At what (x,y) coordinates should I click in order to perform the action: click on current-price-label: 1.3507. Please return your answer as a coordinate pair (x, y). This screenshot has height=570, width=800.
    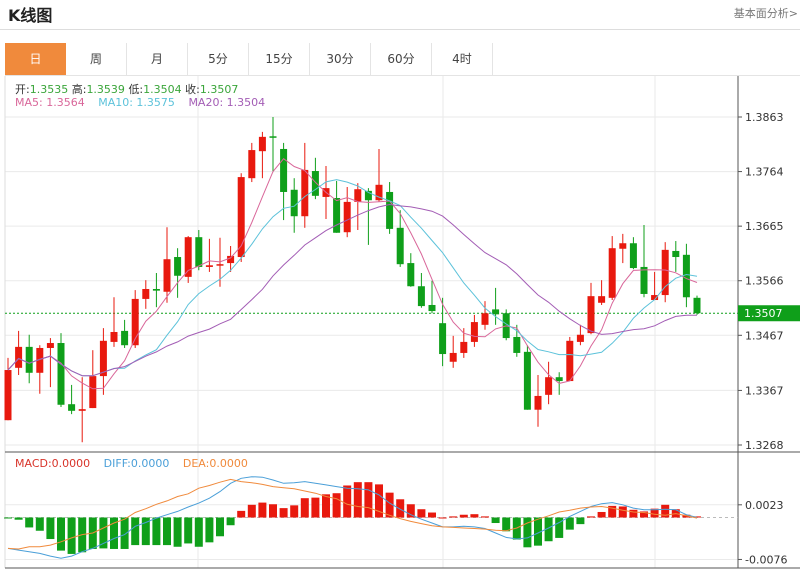
    Looking at the image, I should click on (763, 313).